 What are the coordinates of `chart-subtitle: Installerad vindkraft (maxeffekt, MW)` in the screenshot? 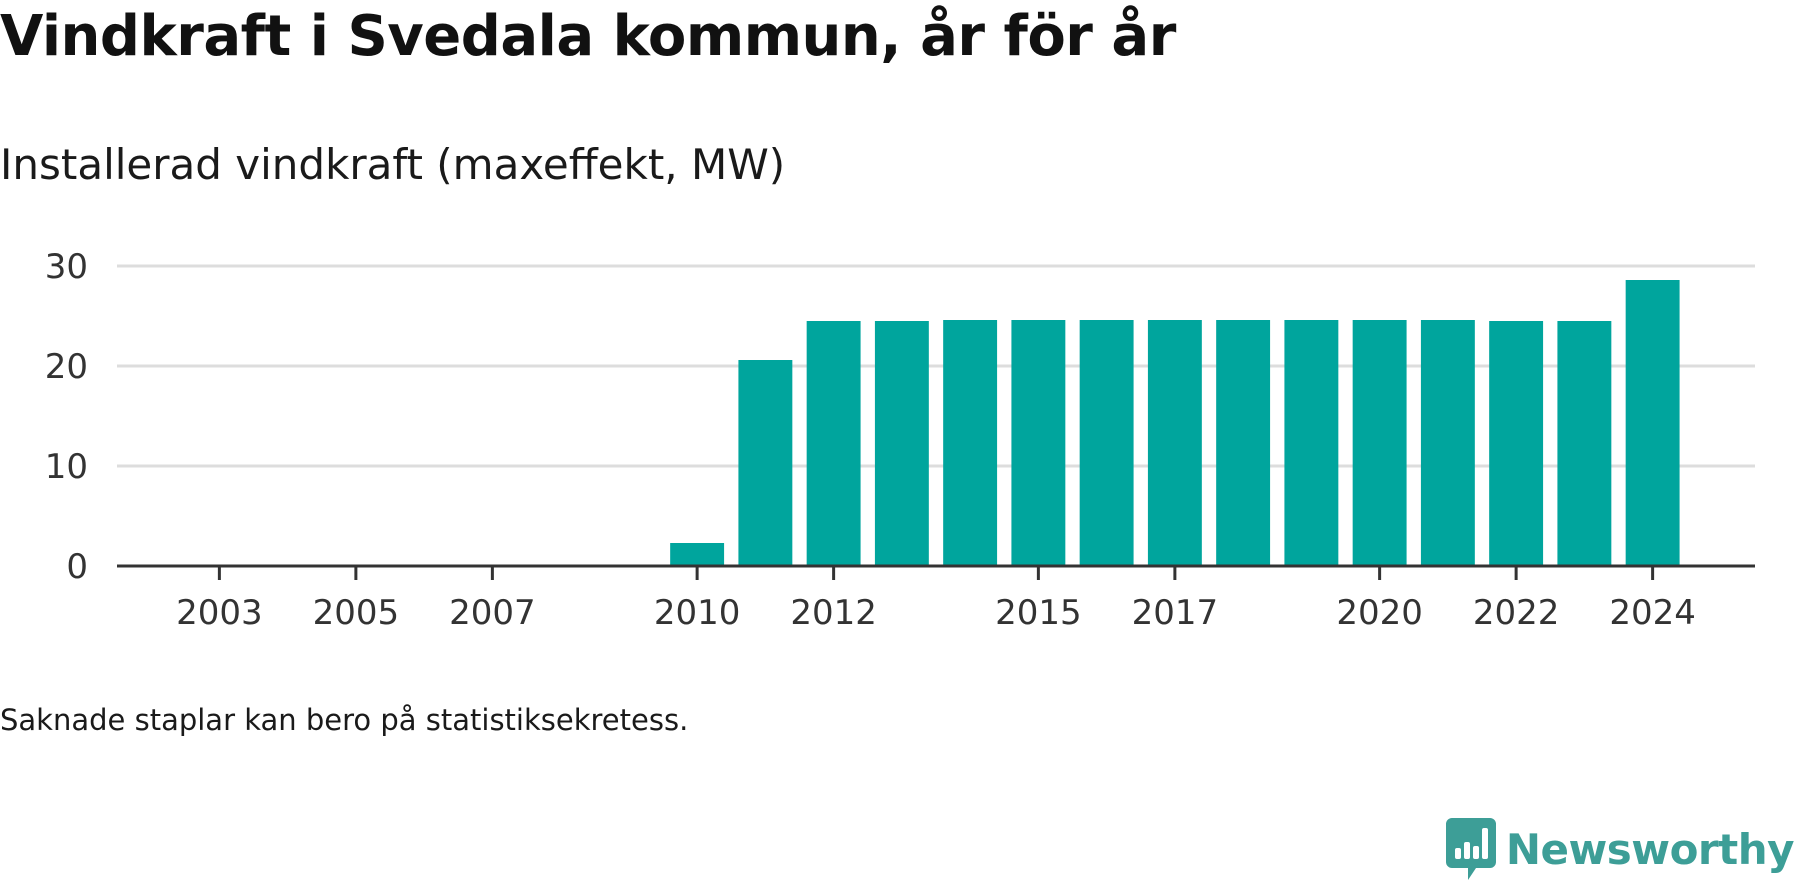 It's located at (393, 164).